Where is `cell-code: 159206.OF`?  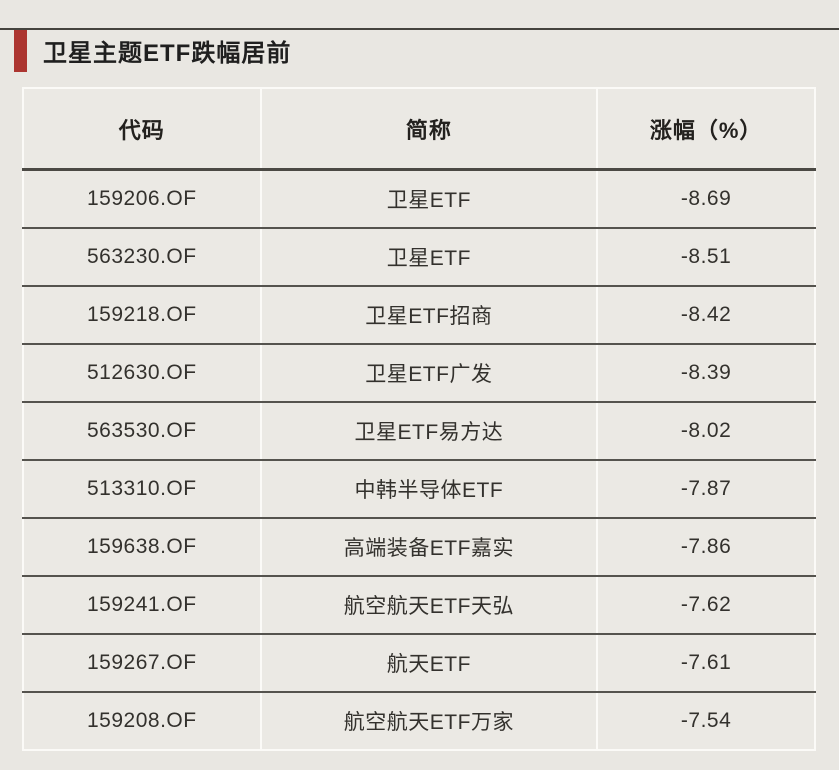 cell-code: 159206.OF is located at coordinates (142, 199).